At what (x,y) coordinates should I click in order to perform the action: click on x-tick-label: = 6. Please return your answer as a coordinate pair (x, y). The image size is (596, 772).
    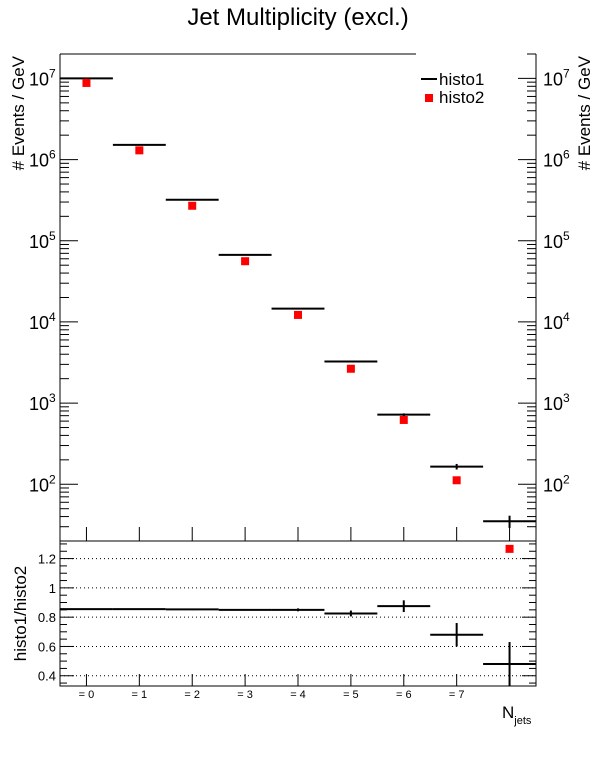
    Looking at the image, I should click on (404, 695).